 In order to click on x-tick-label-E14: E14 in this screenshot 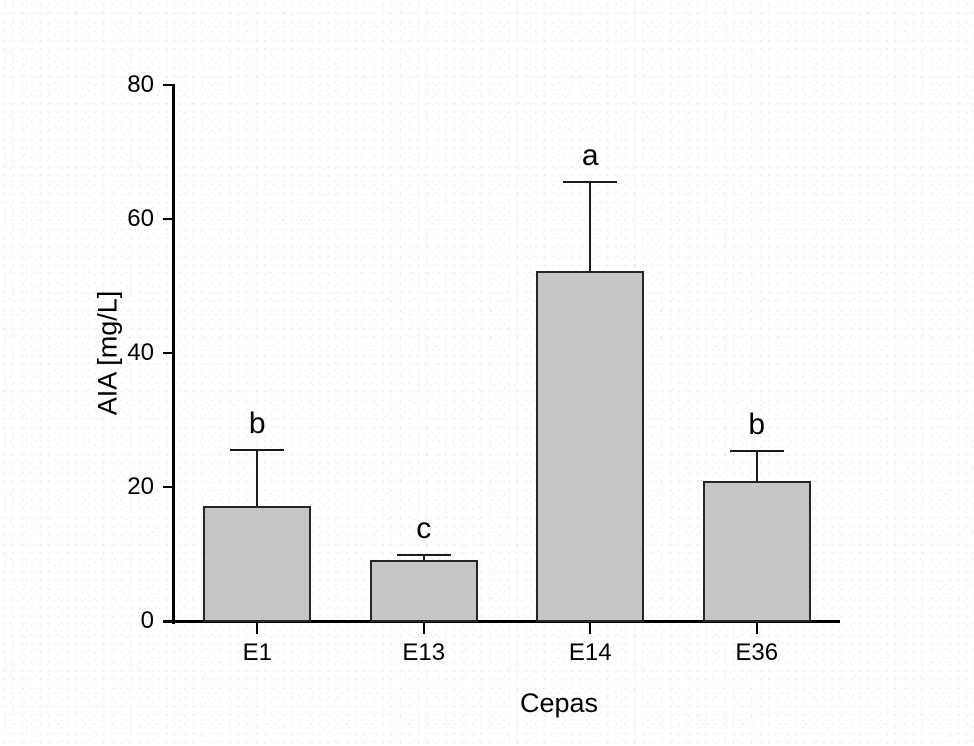, I will do `click(590, 652)`.